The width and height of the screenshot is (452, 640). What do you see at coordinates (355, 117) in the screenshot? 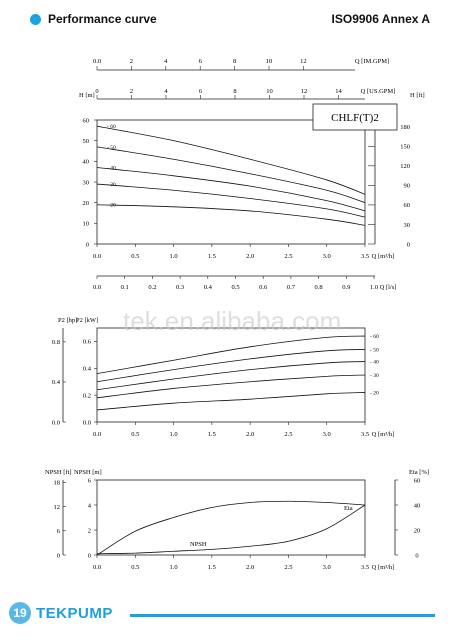
I see `model-box` at bounding box center [355, 117].